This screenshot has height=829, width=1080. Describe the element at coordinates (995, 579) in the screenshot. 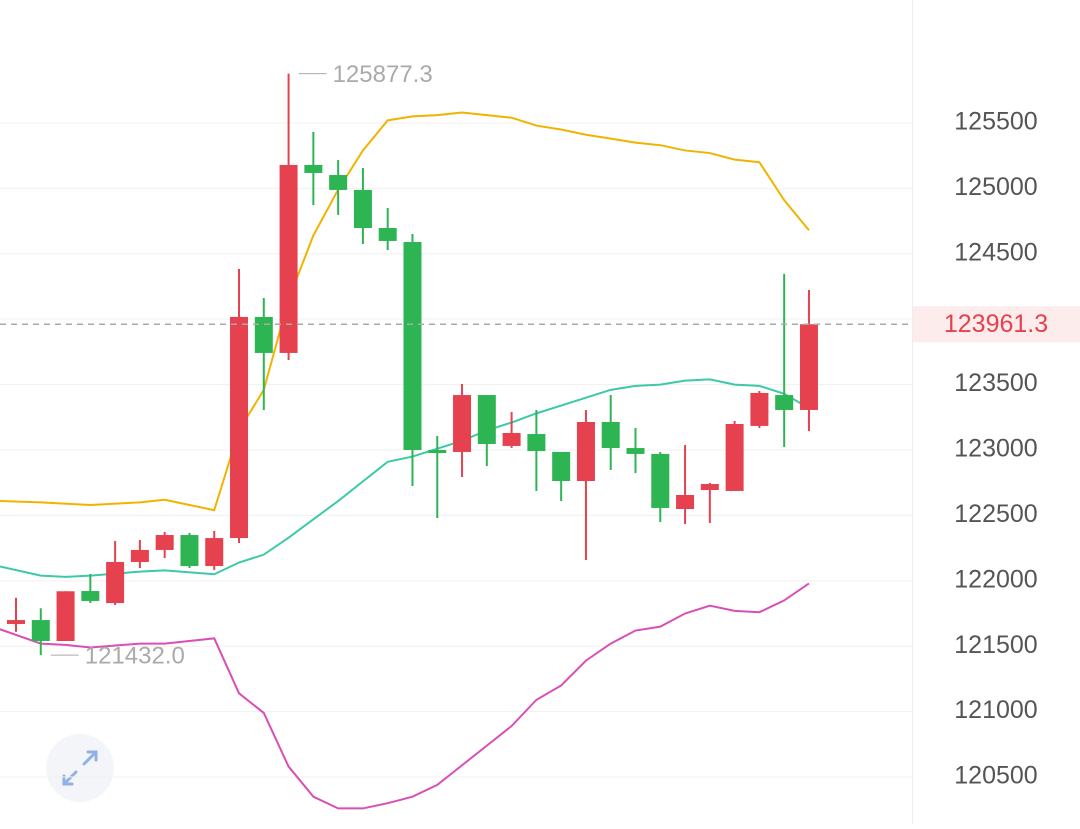

I see `y-tick-label: 122000` at that location.